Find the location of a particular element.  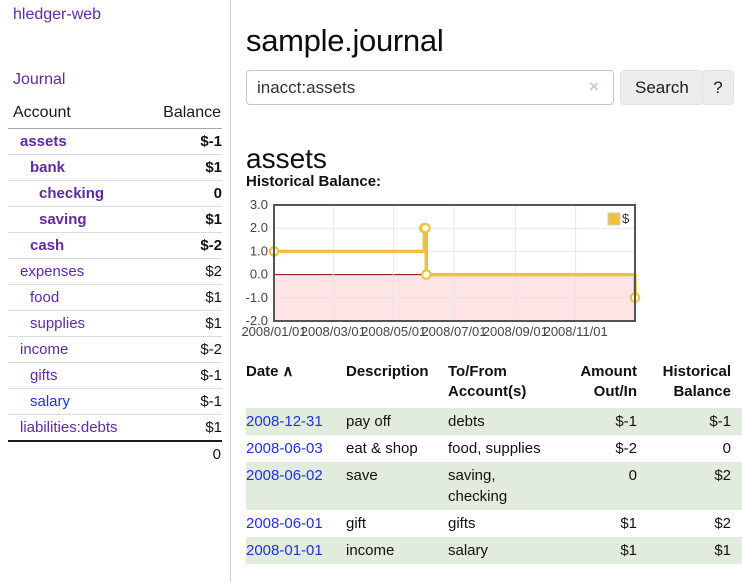

x-tick-label: 2008/03/01 is located at coordinates (333, 331).